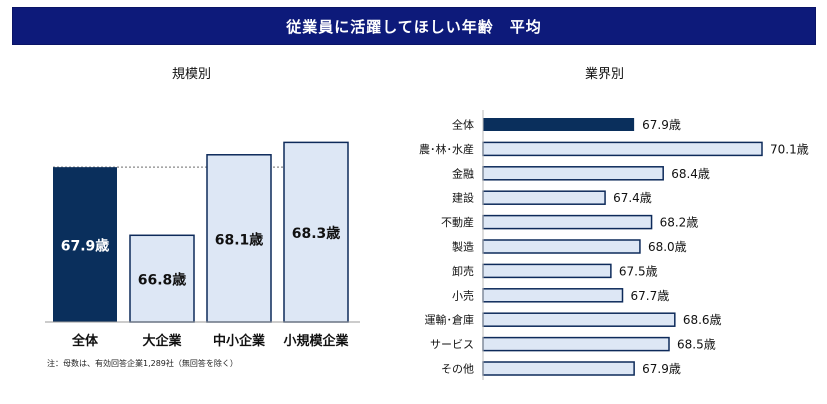 The height and width of the screenshot is (404, 827). Describe the element at coordinates (632, 198) in the screenshot. I see `value-label-industry-3: 67.4歳` at that location.